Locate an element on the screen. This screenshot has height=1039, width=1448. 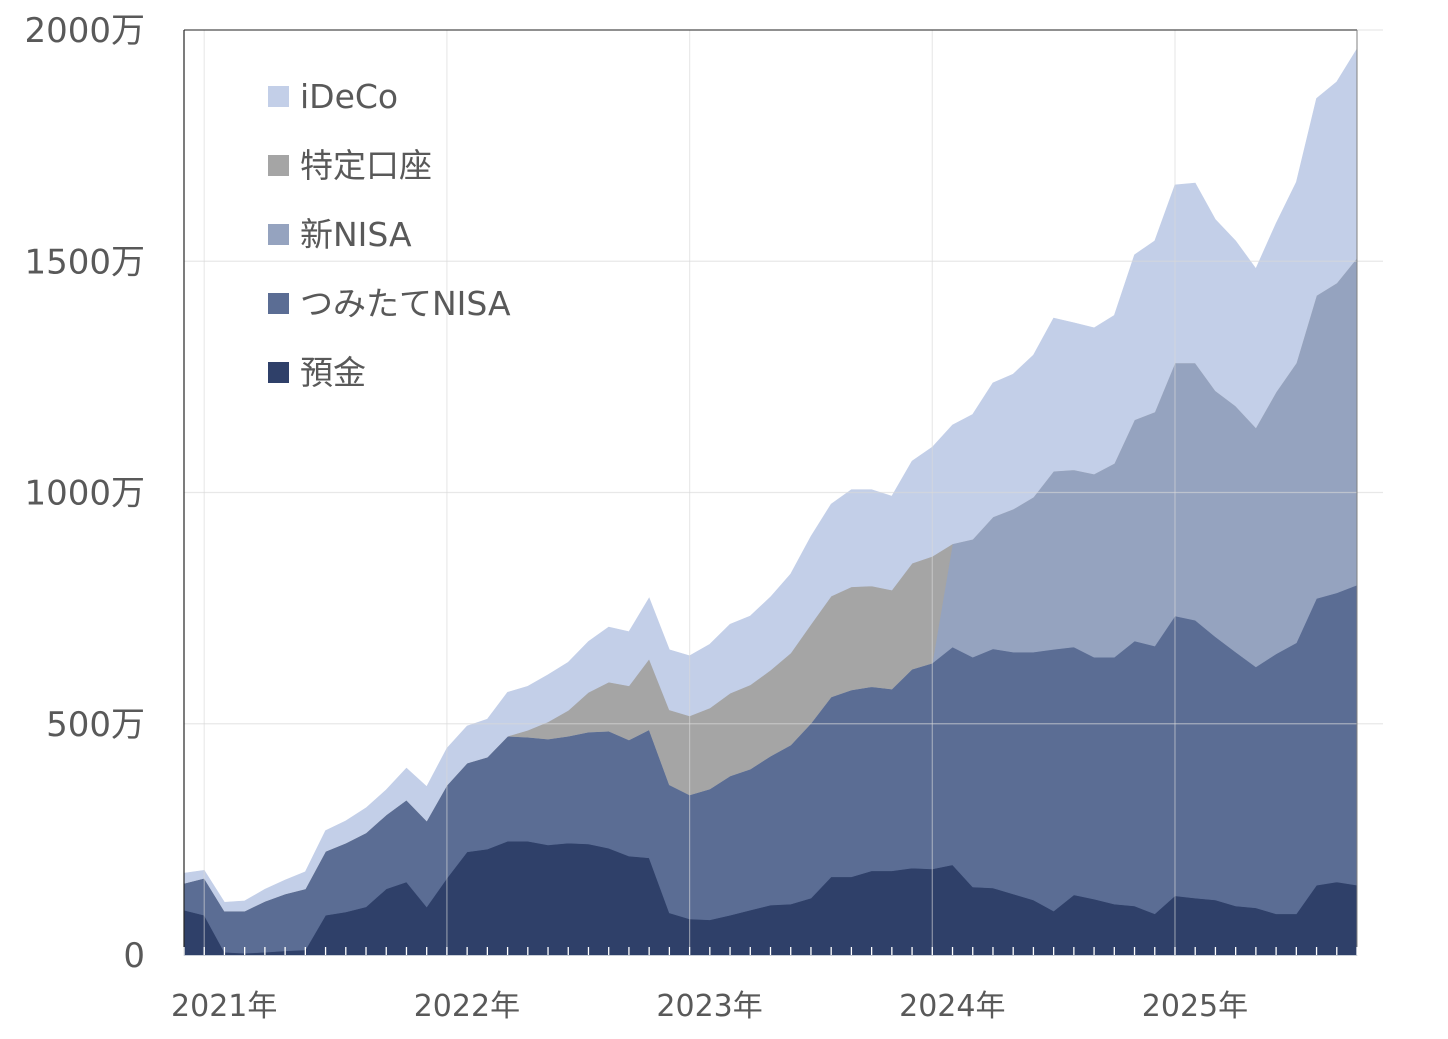
x-axis-labels: 2021年 2022年 2023年 2024年 2025年 is located at coordinates (709, 1006).